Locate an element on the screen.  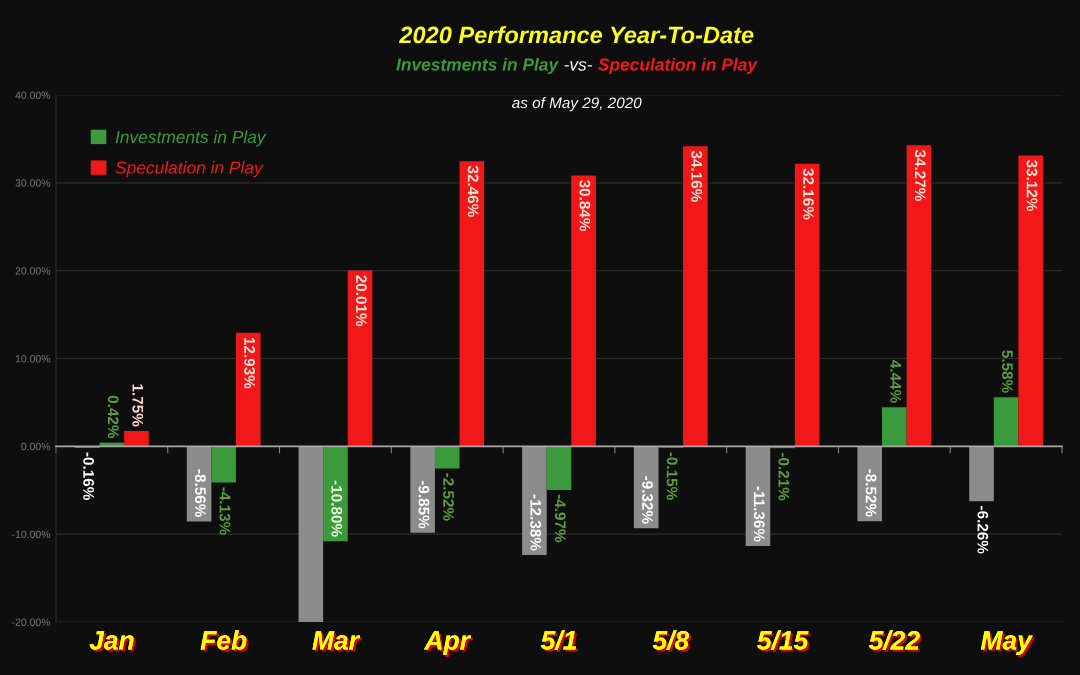
legend-label: Investments in Play is located at coordinates (191, 138).